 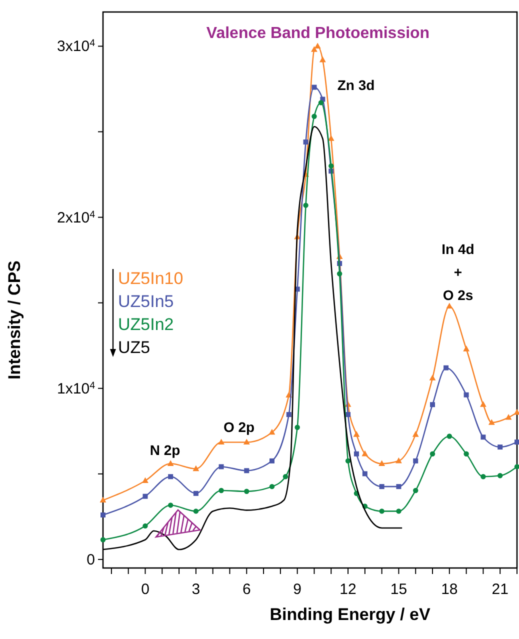 What do you see at coordinates (356, 85) in the screenshot?
I see `annotation: Zn 3d` at bounding box center [356, 85].